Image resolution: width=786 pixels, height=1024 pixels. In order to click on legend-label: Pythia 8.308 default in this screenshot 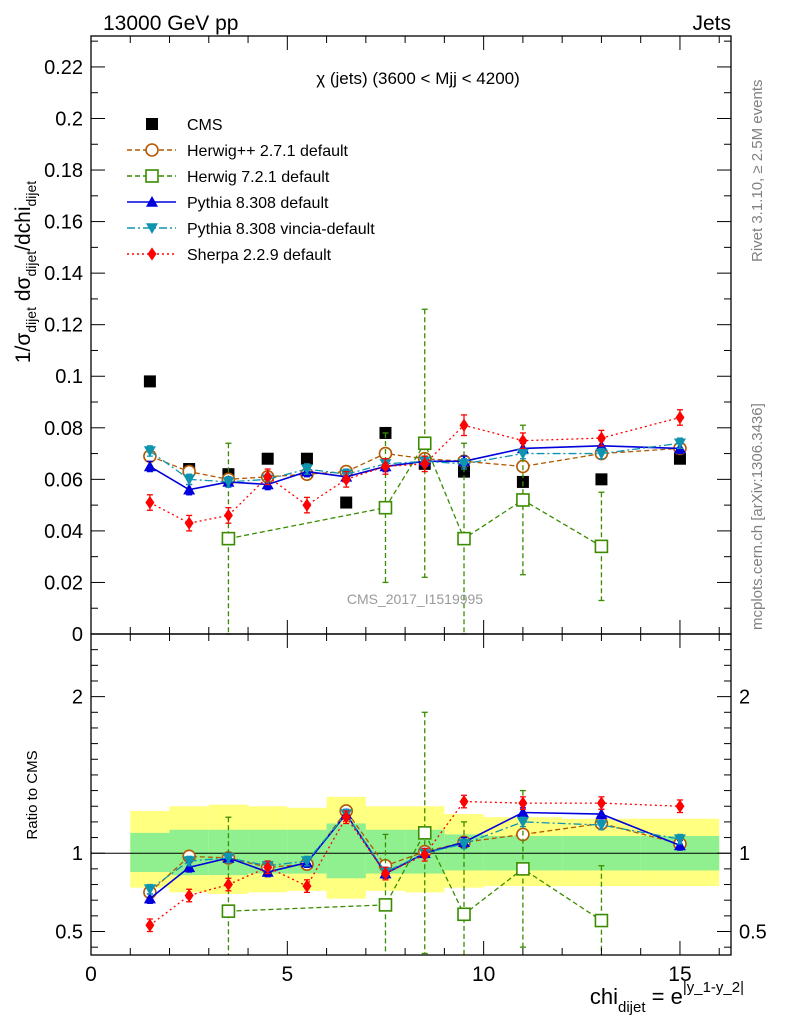, I will do `click(258, 203)`.